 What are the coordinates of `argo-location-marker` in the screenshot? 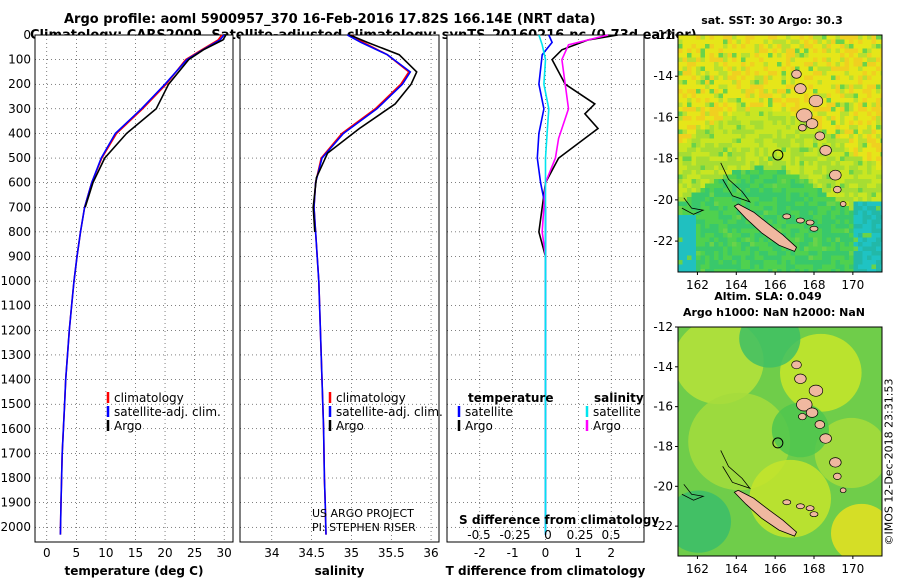 It's located at (778, 443).